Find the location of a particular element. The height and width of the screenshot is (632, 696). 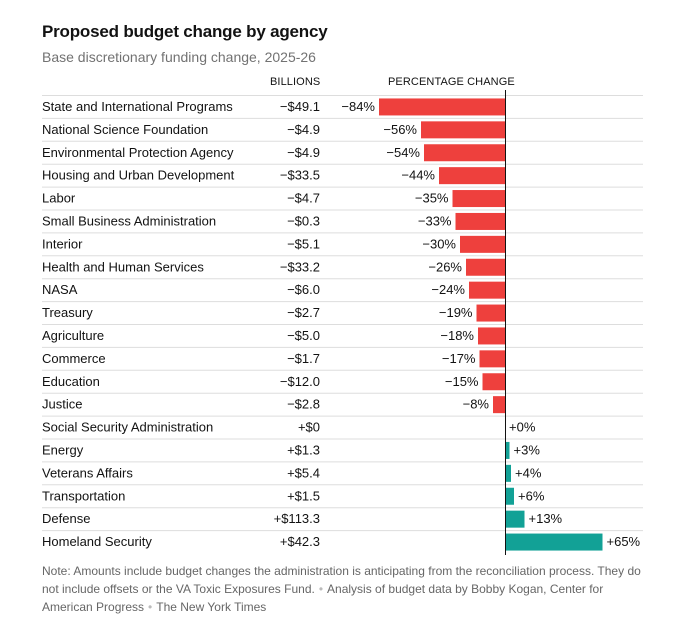

billions-label: −$5.1 is located at coordinates (303, 243).